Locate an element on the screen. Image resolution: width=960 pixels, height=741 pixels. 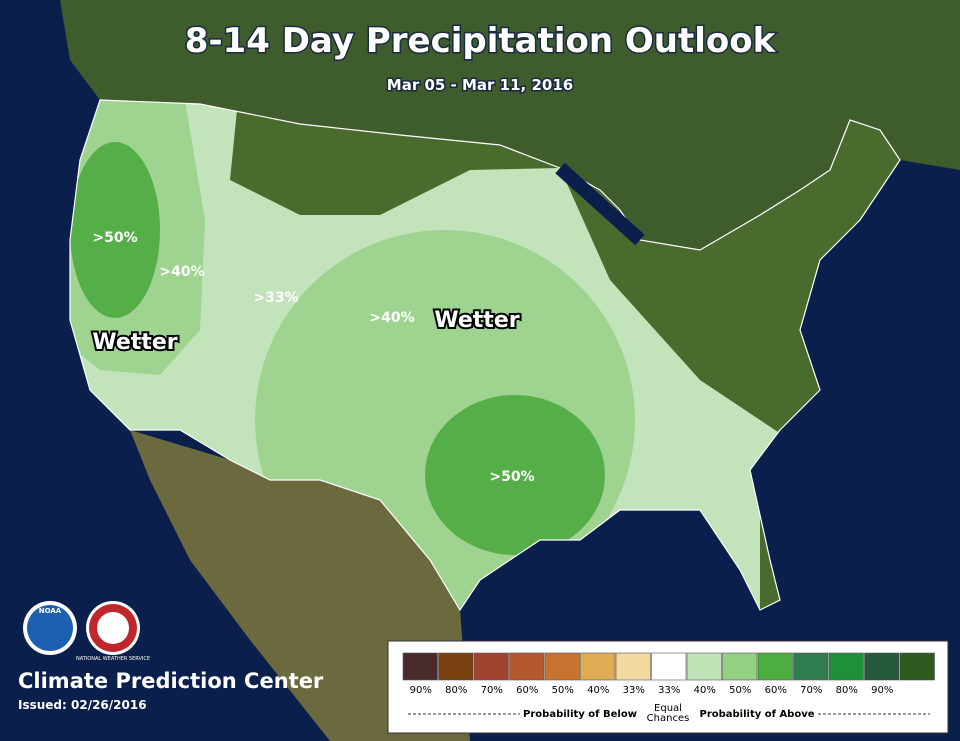
logo-text: NOAA is located at coordinates (50, 611).